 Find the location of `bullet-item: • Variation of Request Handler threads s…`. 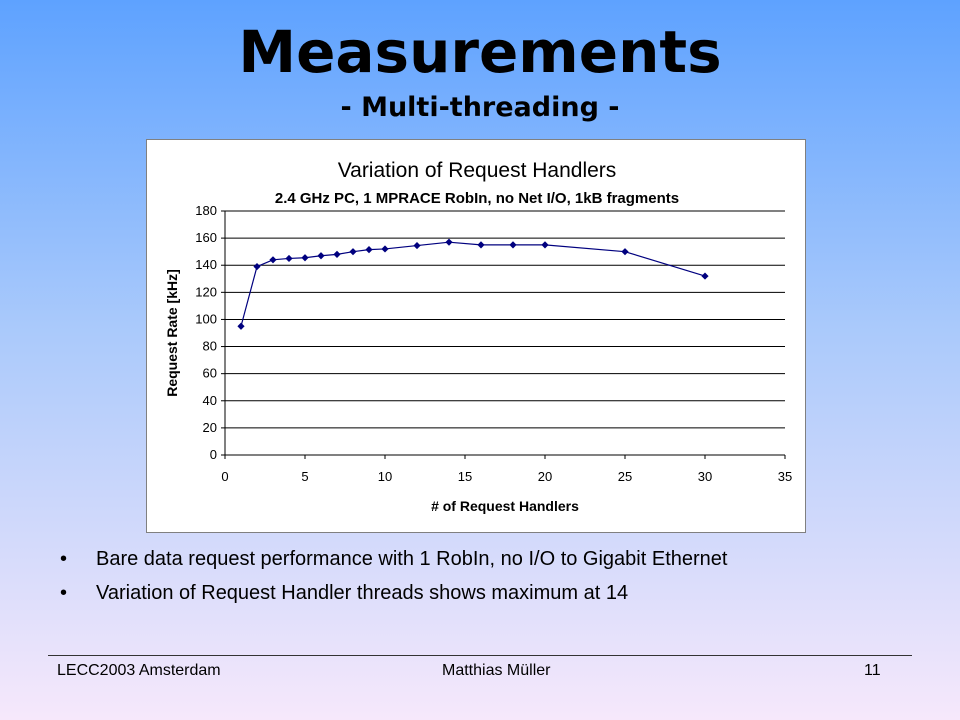

bullet-item: • Variation of Request Handler threads s… is located at coordinates (408, 593).